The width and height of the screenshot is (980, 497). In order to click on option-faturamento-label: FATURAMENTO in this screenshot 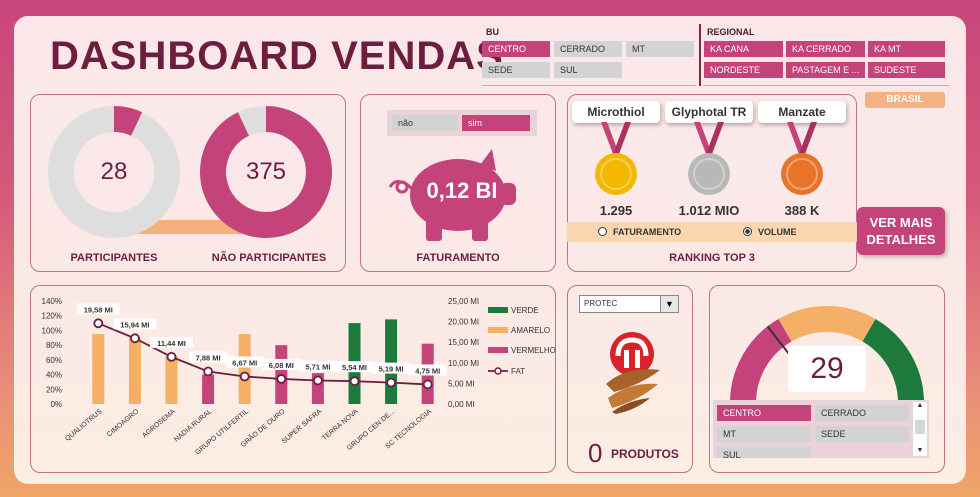, I will do `click(647, 232)`.